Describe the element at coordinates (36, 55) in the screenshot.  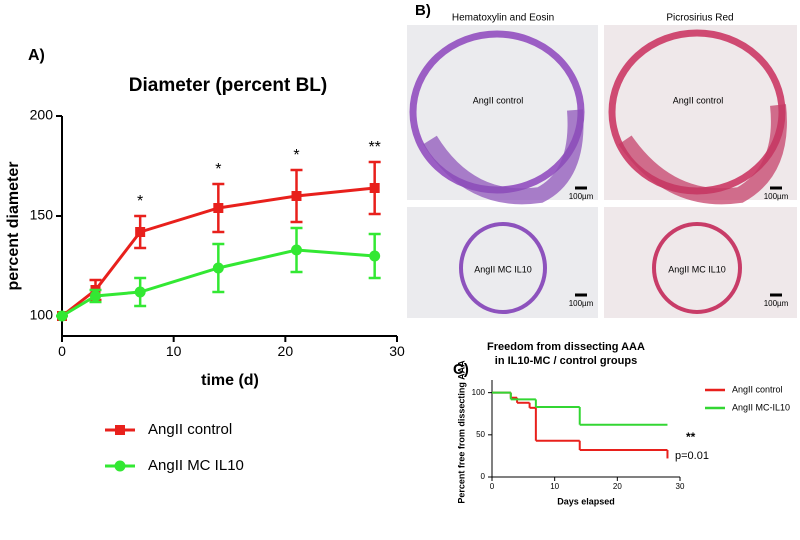
I see `panel-label: A)` at that location.